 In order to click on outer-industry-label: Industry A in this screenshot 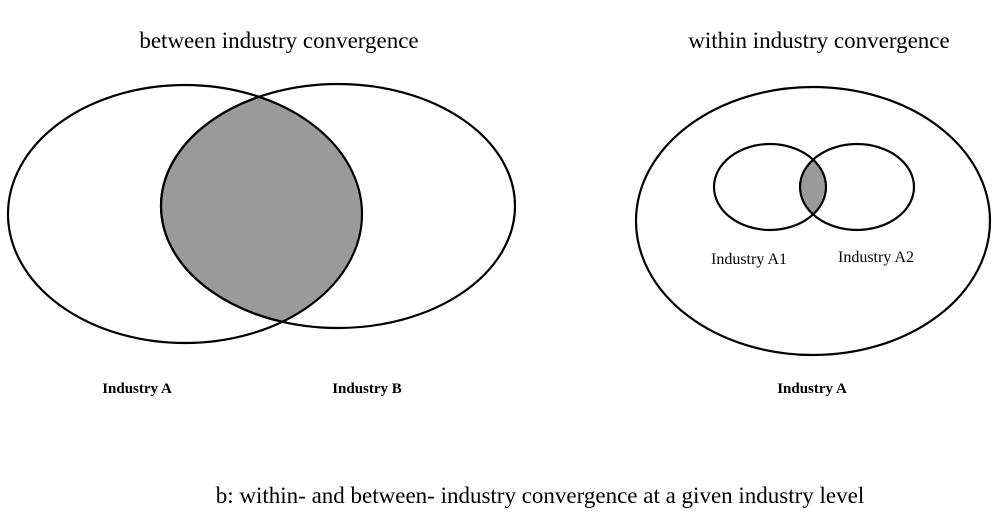, I will do `click(812, 389)`.